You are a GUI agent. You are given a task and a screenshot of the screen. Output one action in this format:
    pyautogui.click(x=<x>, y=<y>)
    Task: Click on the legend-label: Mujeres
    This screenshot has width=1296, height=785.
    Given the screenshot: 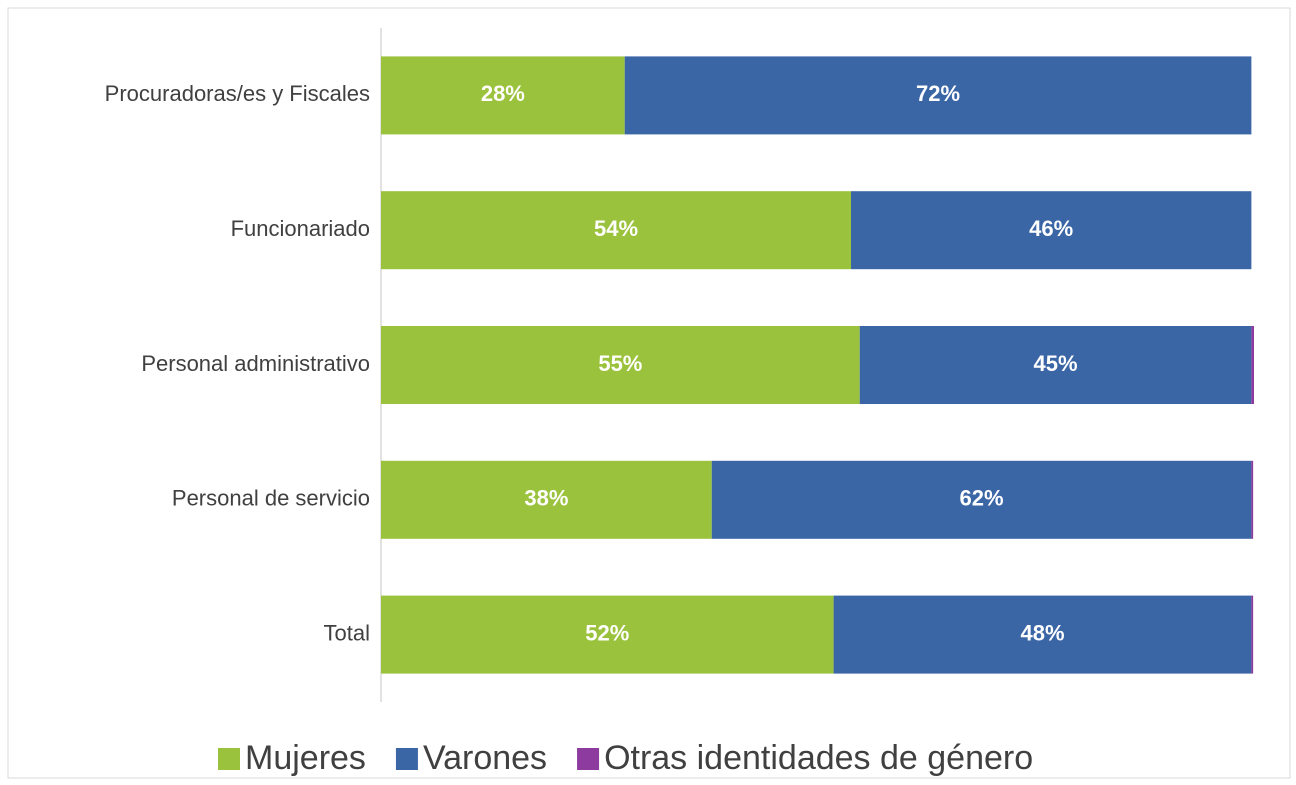 What is the action you would take?
    pyautogui.click(x=305, y=758)
    